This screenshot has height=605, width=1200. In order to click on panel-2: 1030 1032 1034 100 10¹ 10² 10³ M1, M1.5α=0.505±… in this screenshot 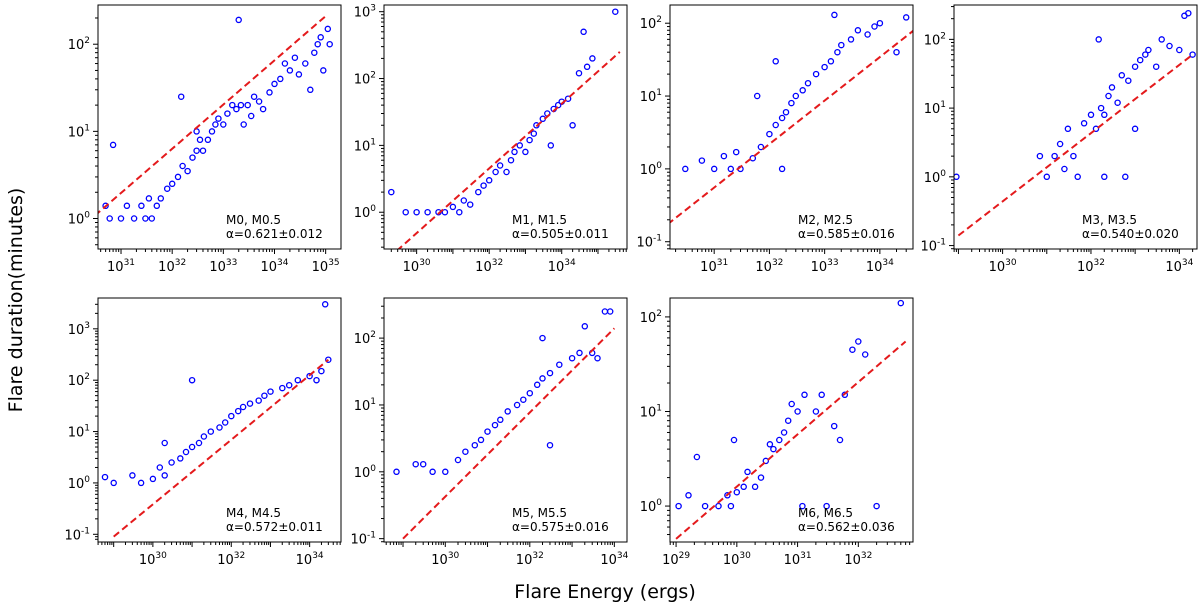, I will do `click(491, 139)`.